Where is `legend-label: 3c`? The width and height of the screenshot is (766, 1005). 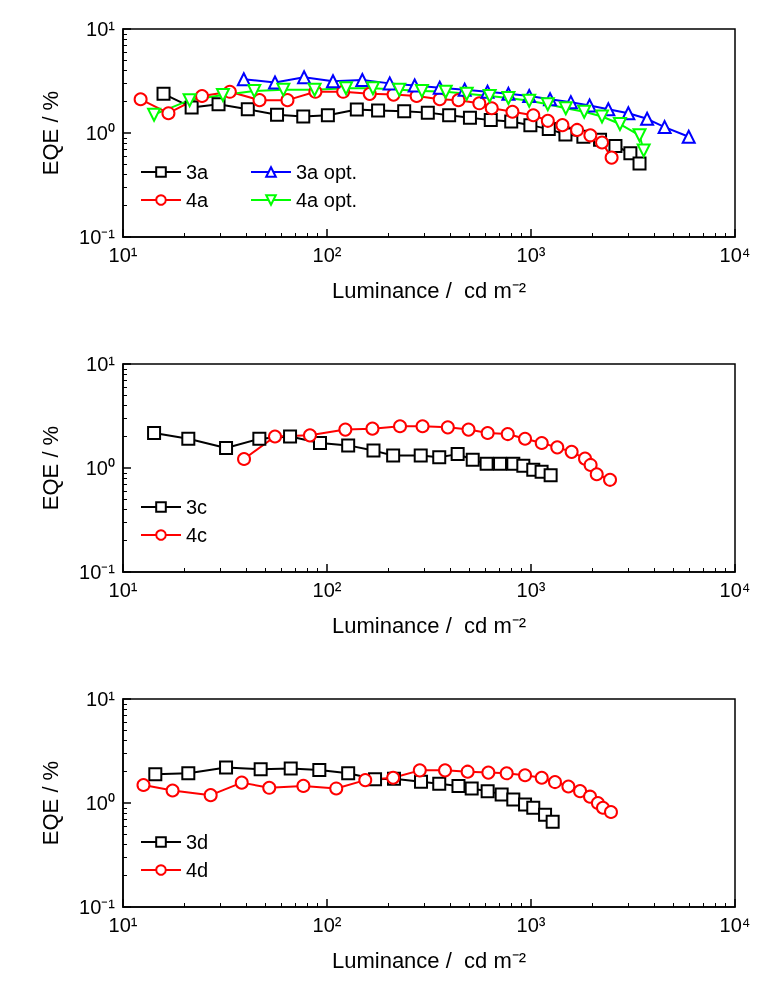
legend-label: 3c is located at coordinates (197, 507).